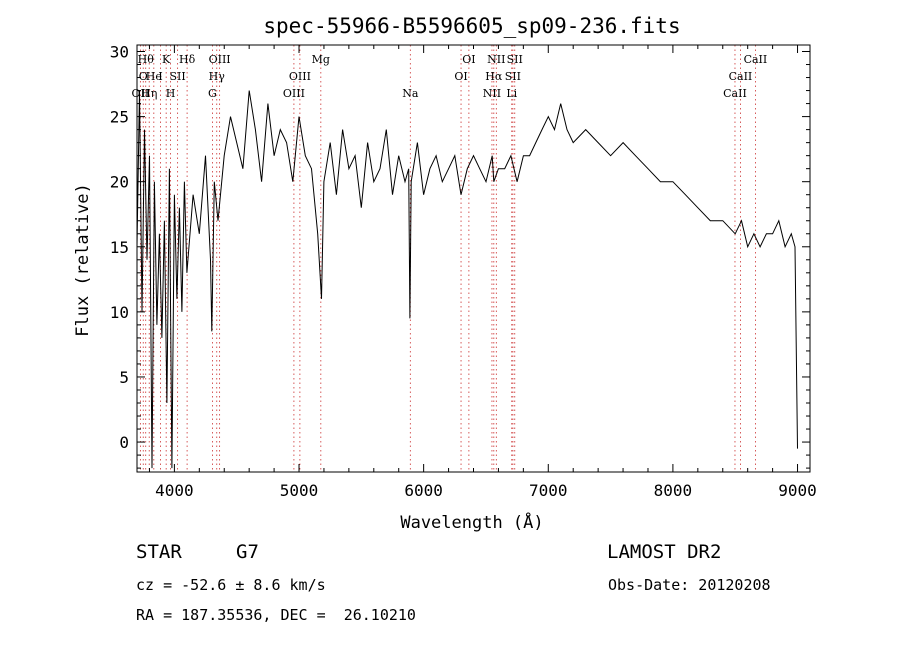 This screenshot has height=650, width=900. I want to click on line-marker-label: Na, so click(410, 93).